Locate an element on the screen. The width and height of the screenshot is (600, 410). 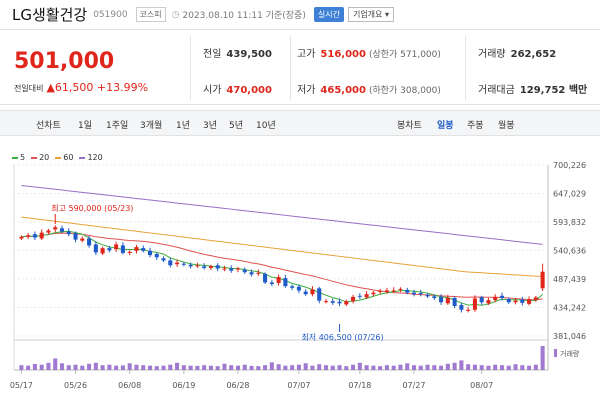
quote-datetime: 2023.08.10 11:11 기준(장중) is located at coordinates (244, 16).